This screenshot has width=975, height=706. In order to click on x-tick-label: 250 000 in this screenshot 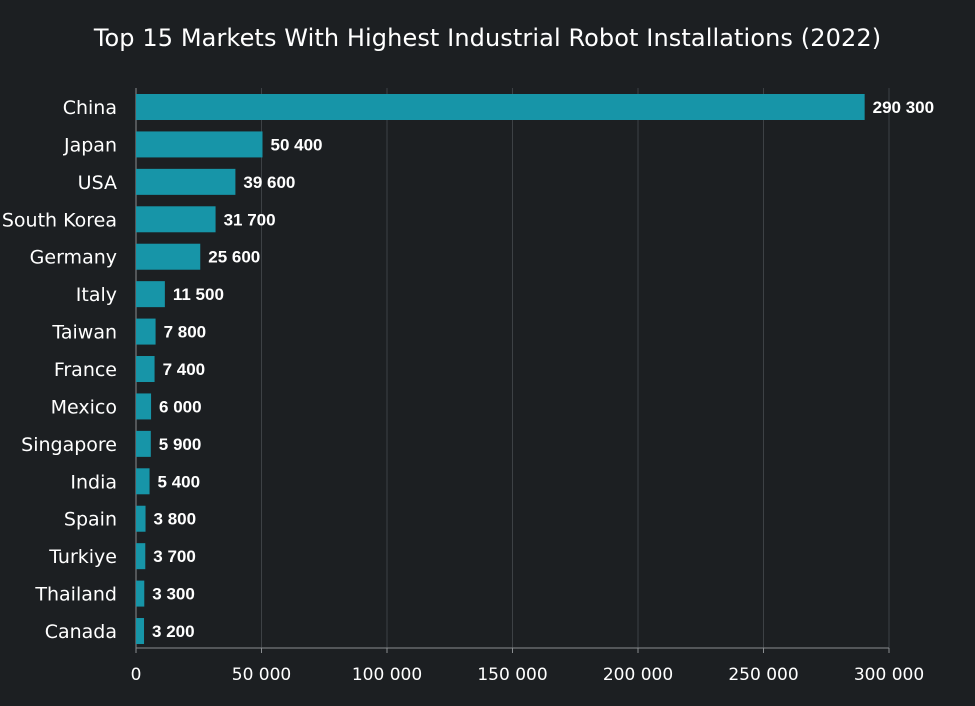, I will do `click(763, 675)`.